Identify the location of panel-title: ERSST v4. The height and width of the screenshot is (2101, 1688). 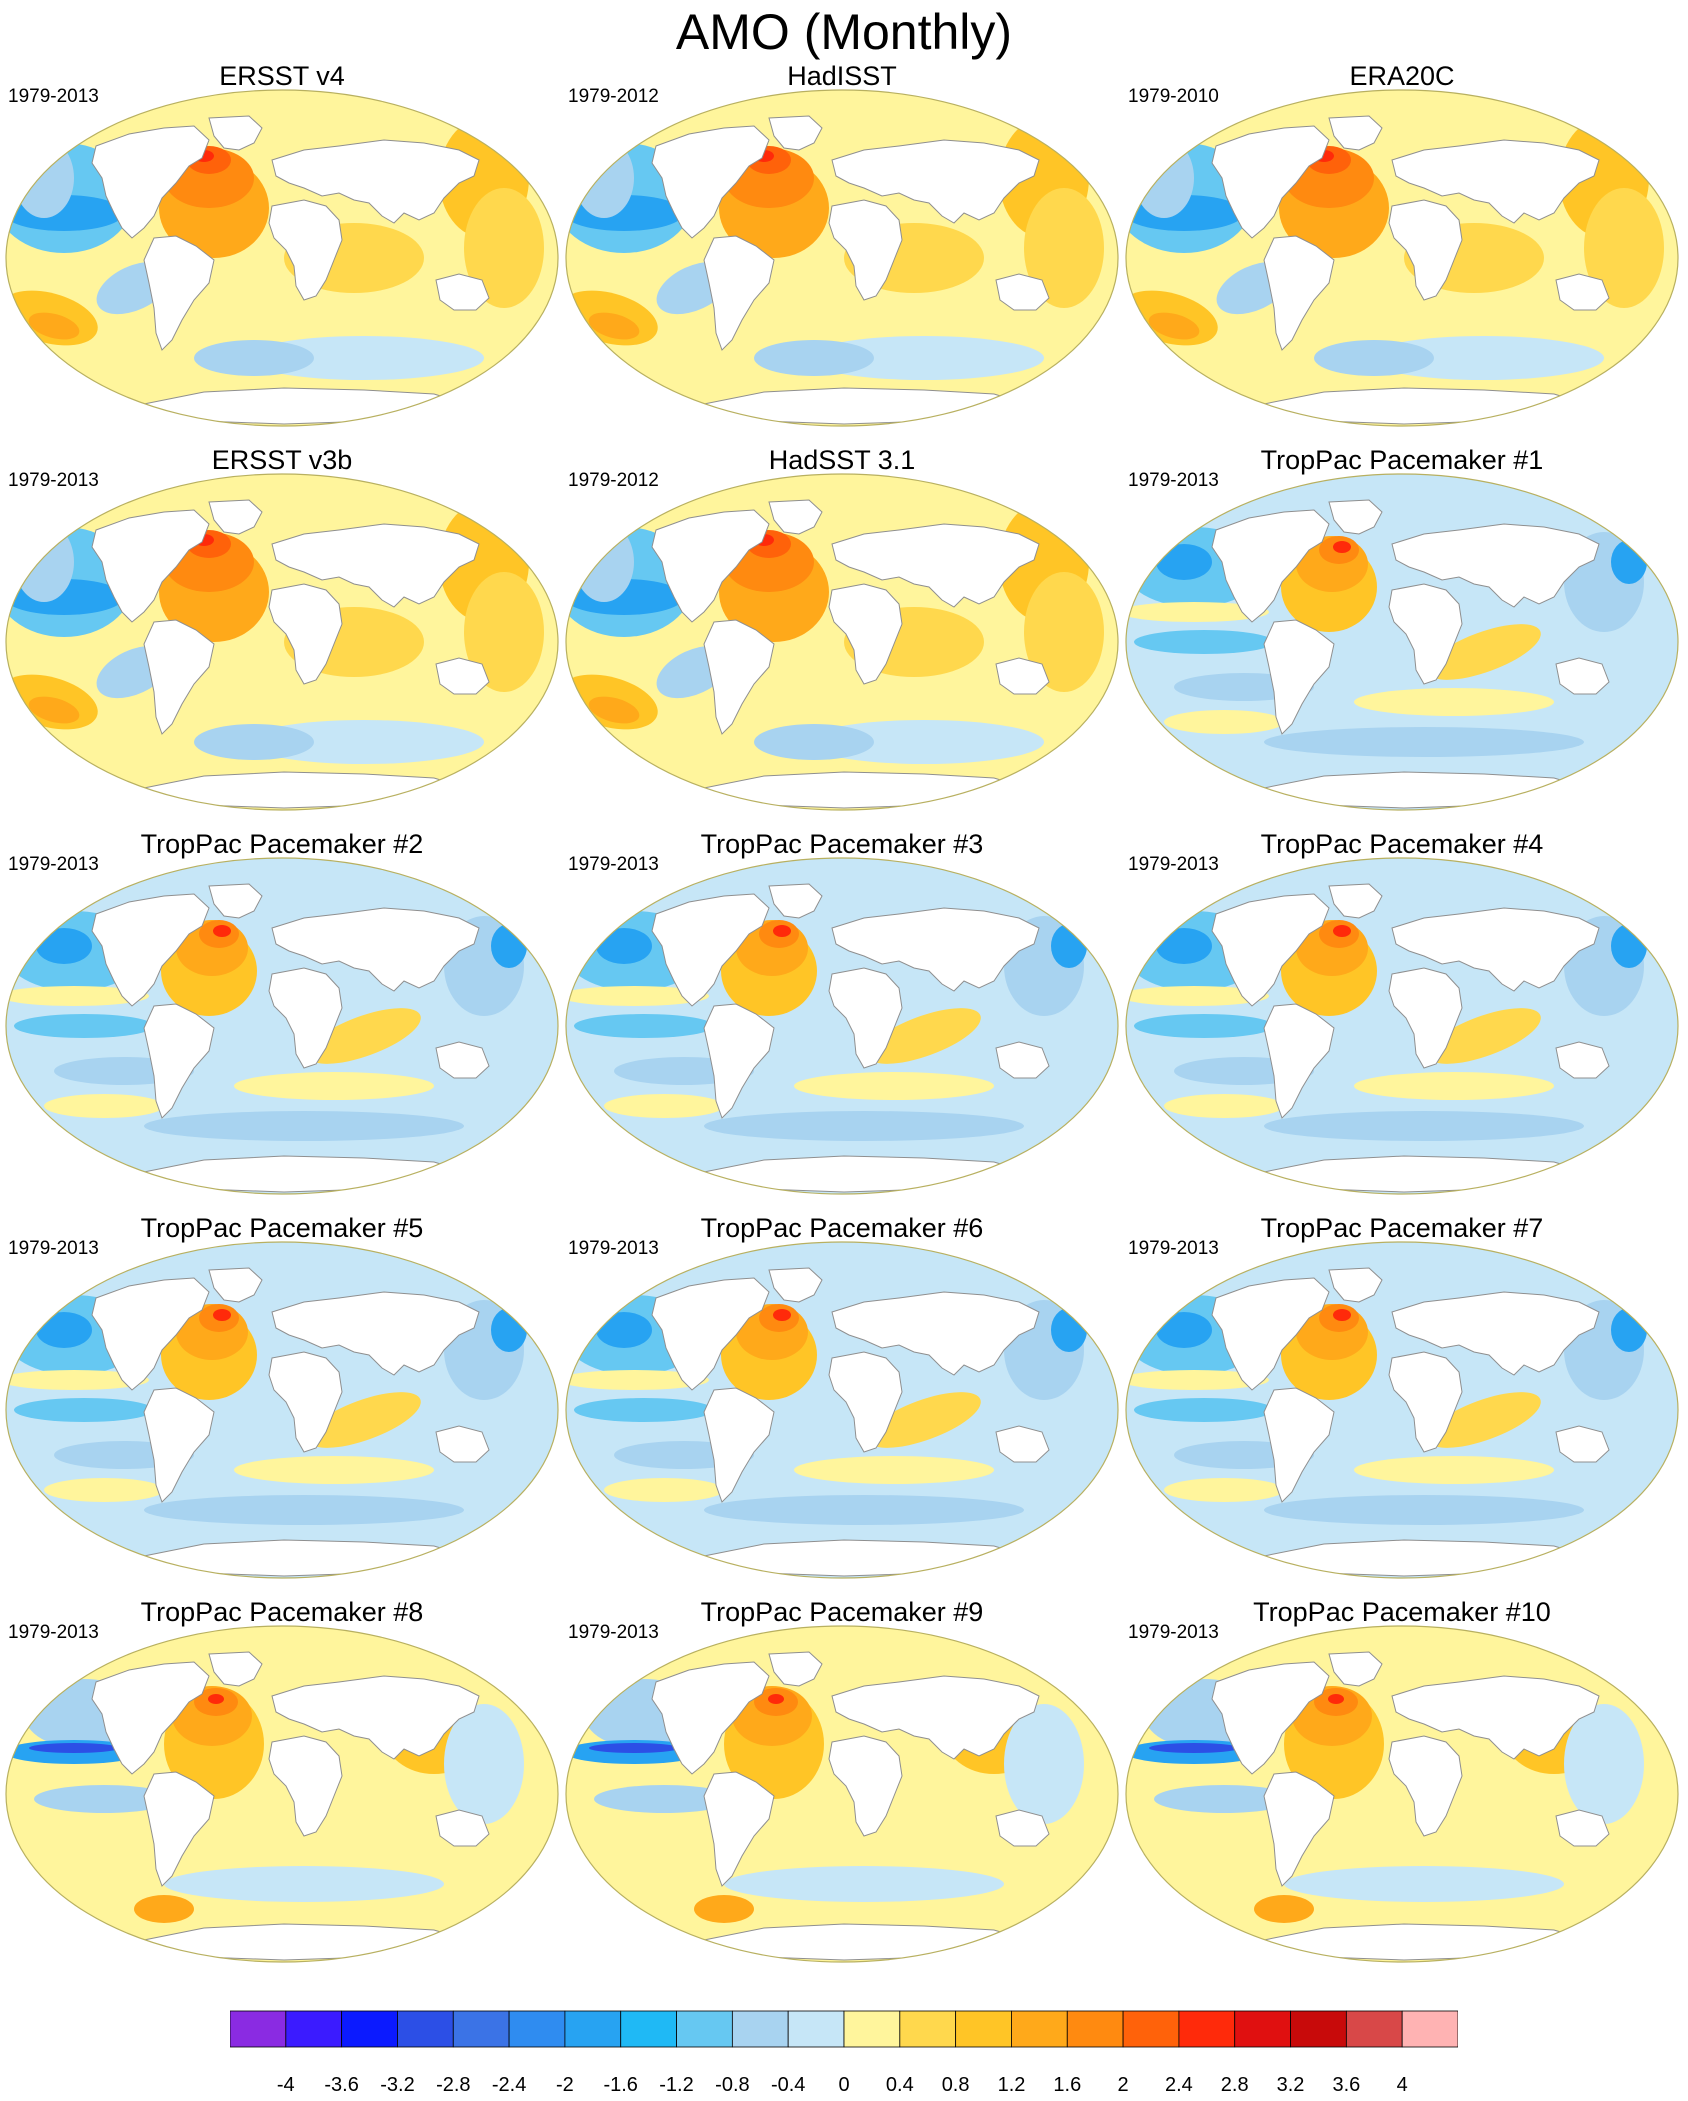
(282, 76).